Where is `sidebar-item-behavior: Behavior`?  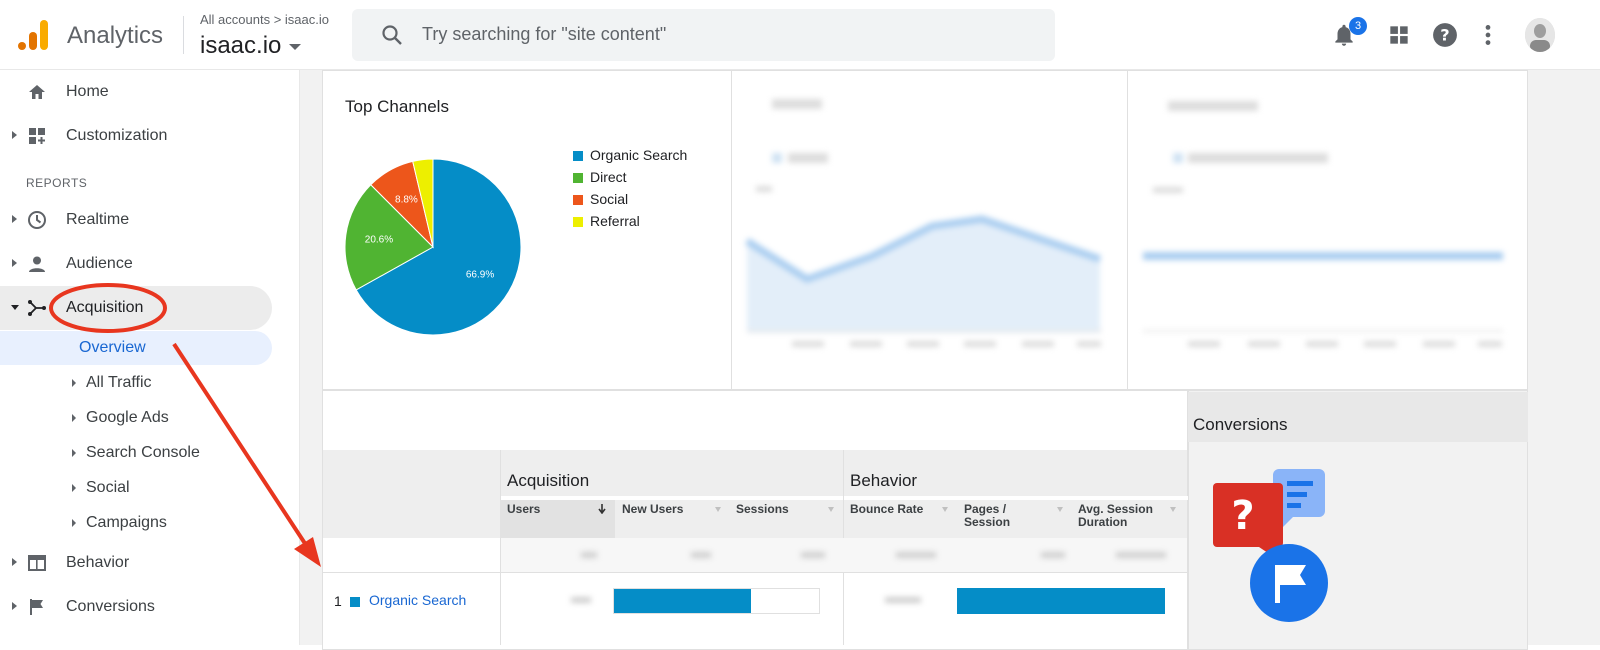 sidebar-item-behavior: Behavior is located at coordinates (145, 563).